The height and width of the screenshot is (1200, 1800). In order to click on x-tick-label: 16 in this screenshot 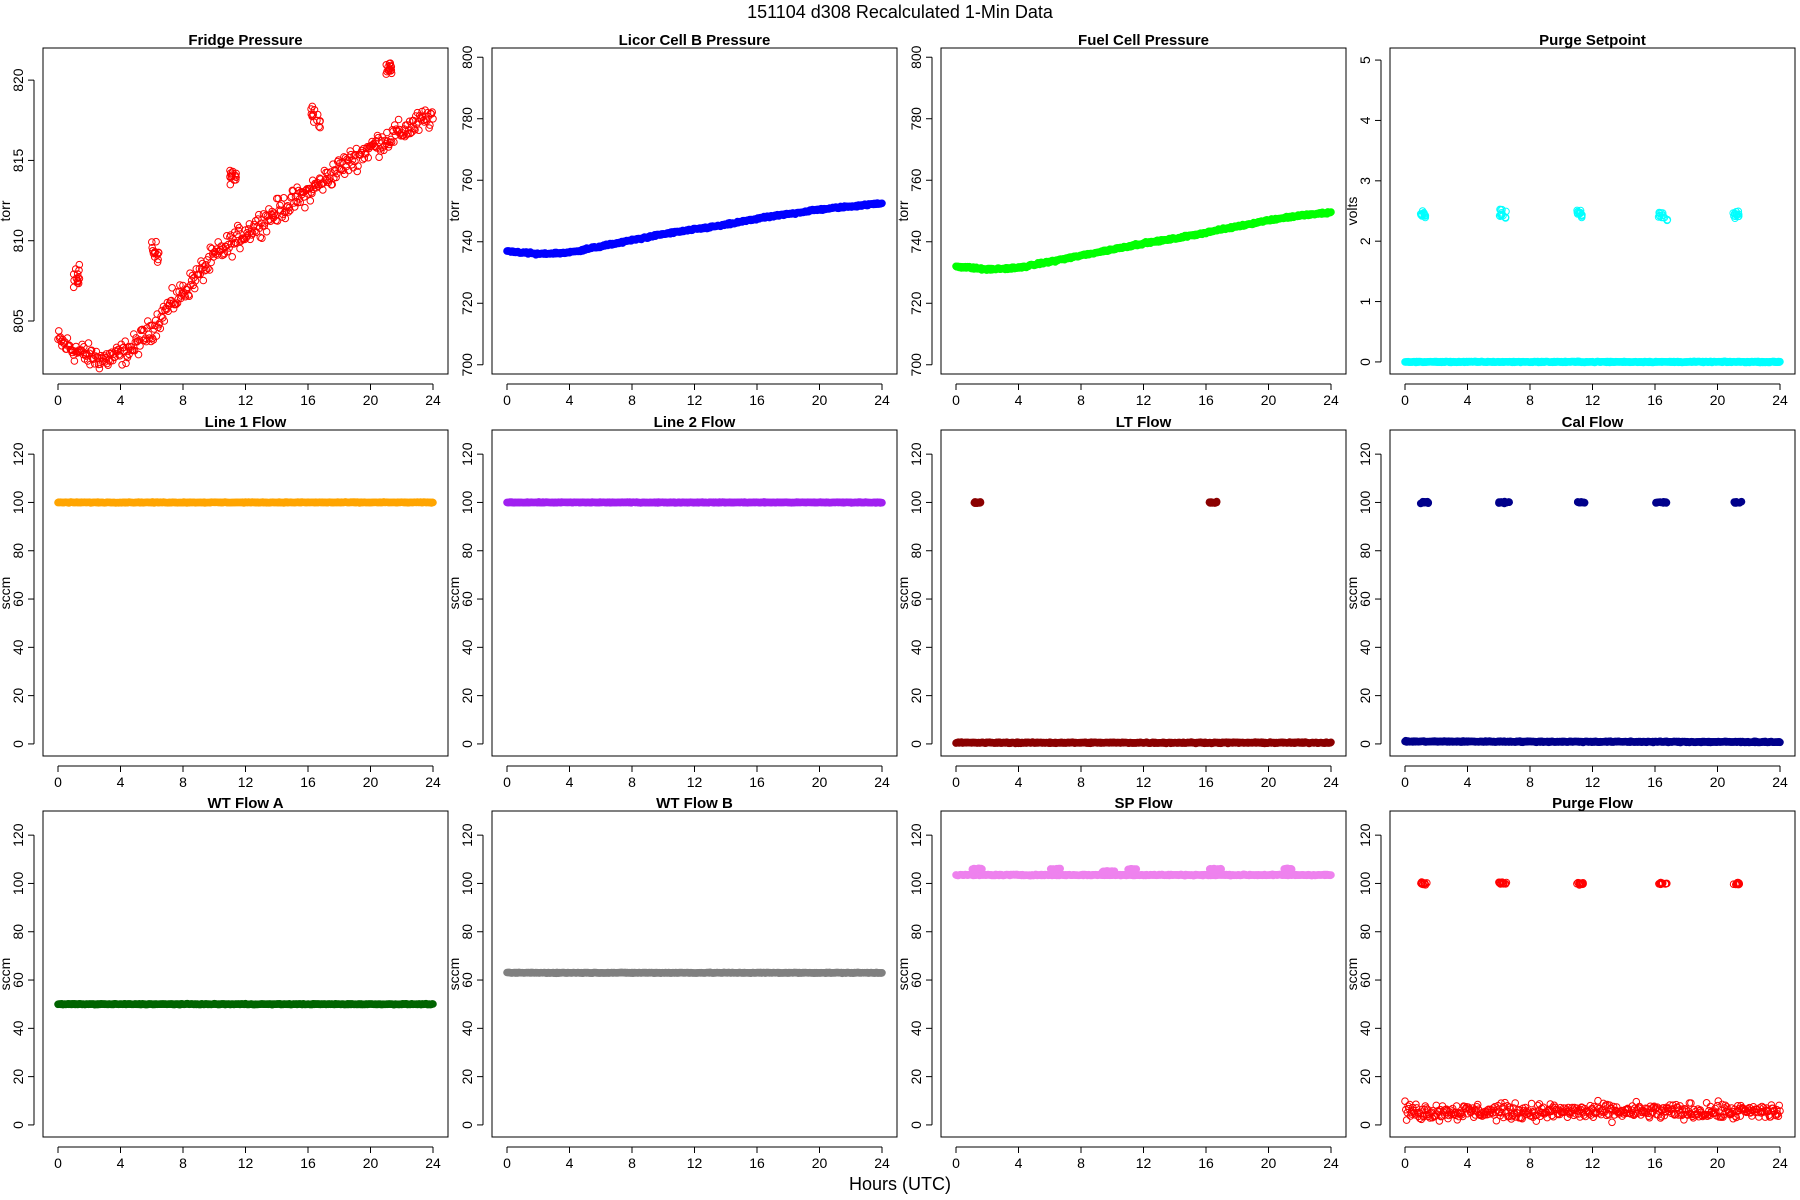, I will do `click(1206, 400)`.